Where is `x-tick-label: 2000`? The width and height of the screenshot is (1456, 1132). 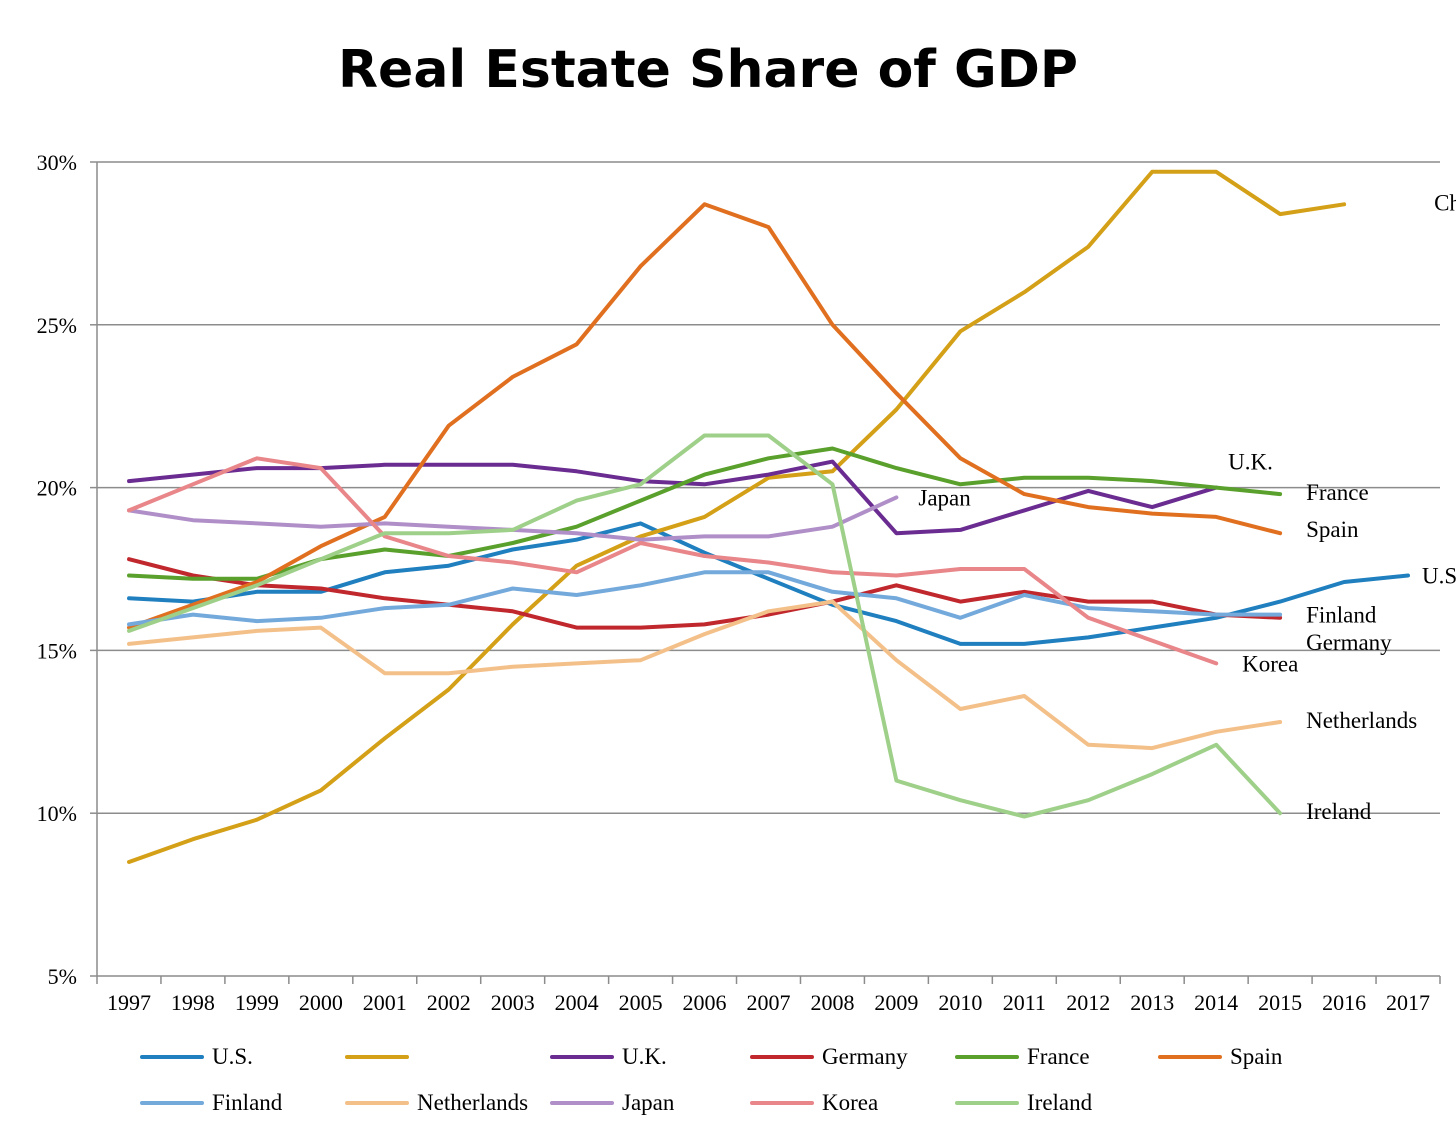 x-tick-label: 2000 is located at coordinates (321, 1002).